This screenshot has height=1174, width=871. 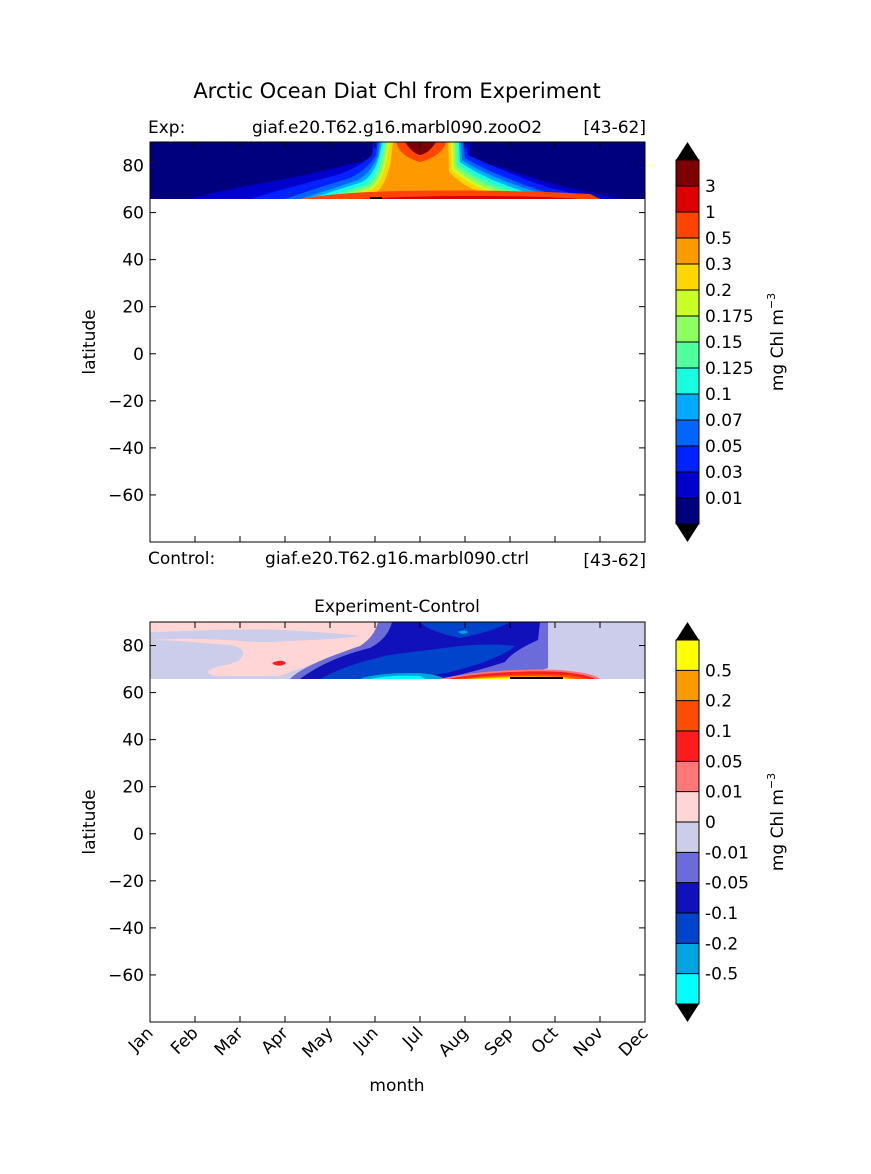 What do you see at coordinates (229, 1041) in the screenshot?
I see `x-tick-label: Mar` at bounding box center [229, 1041].